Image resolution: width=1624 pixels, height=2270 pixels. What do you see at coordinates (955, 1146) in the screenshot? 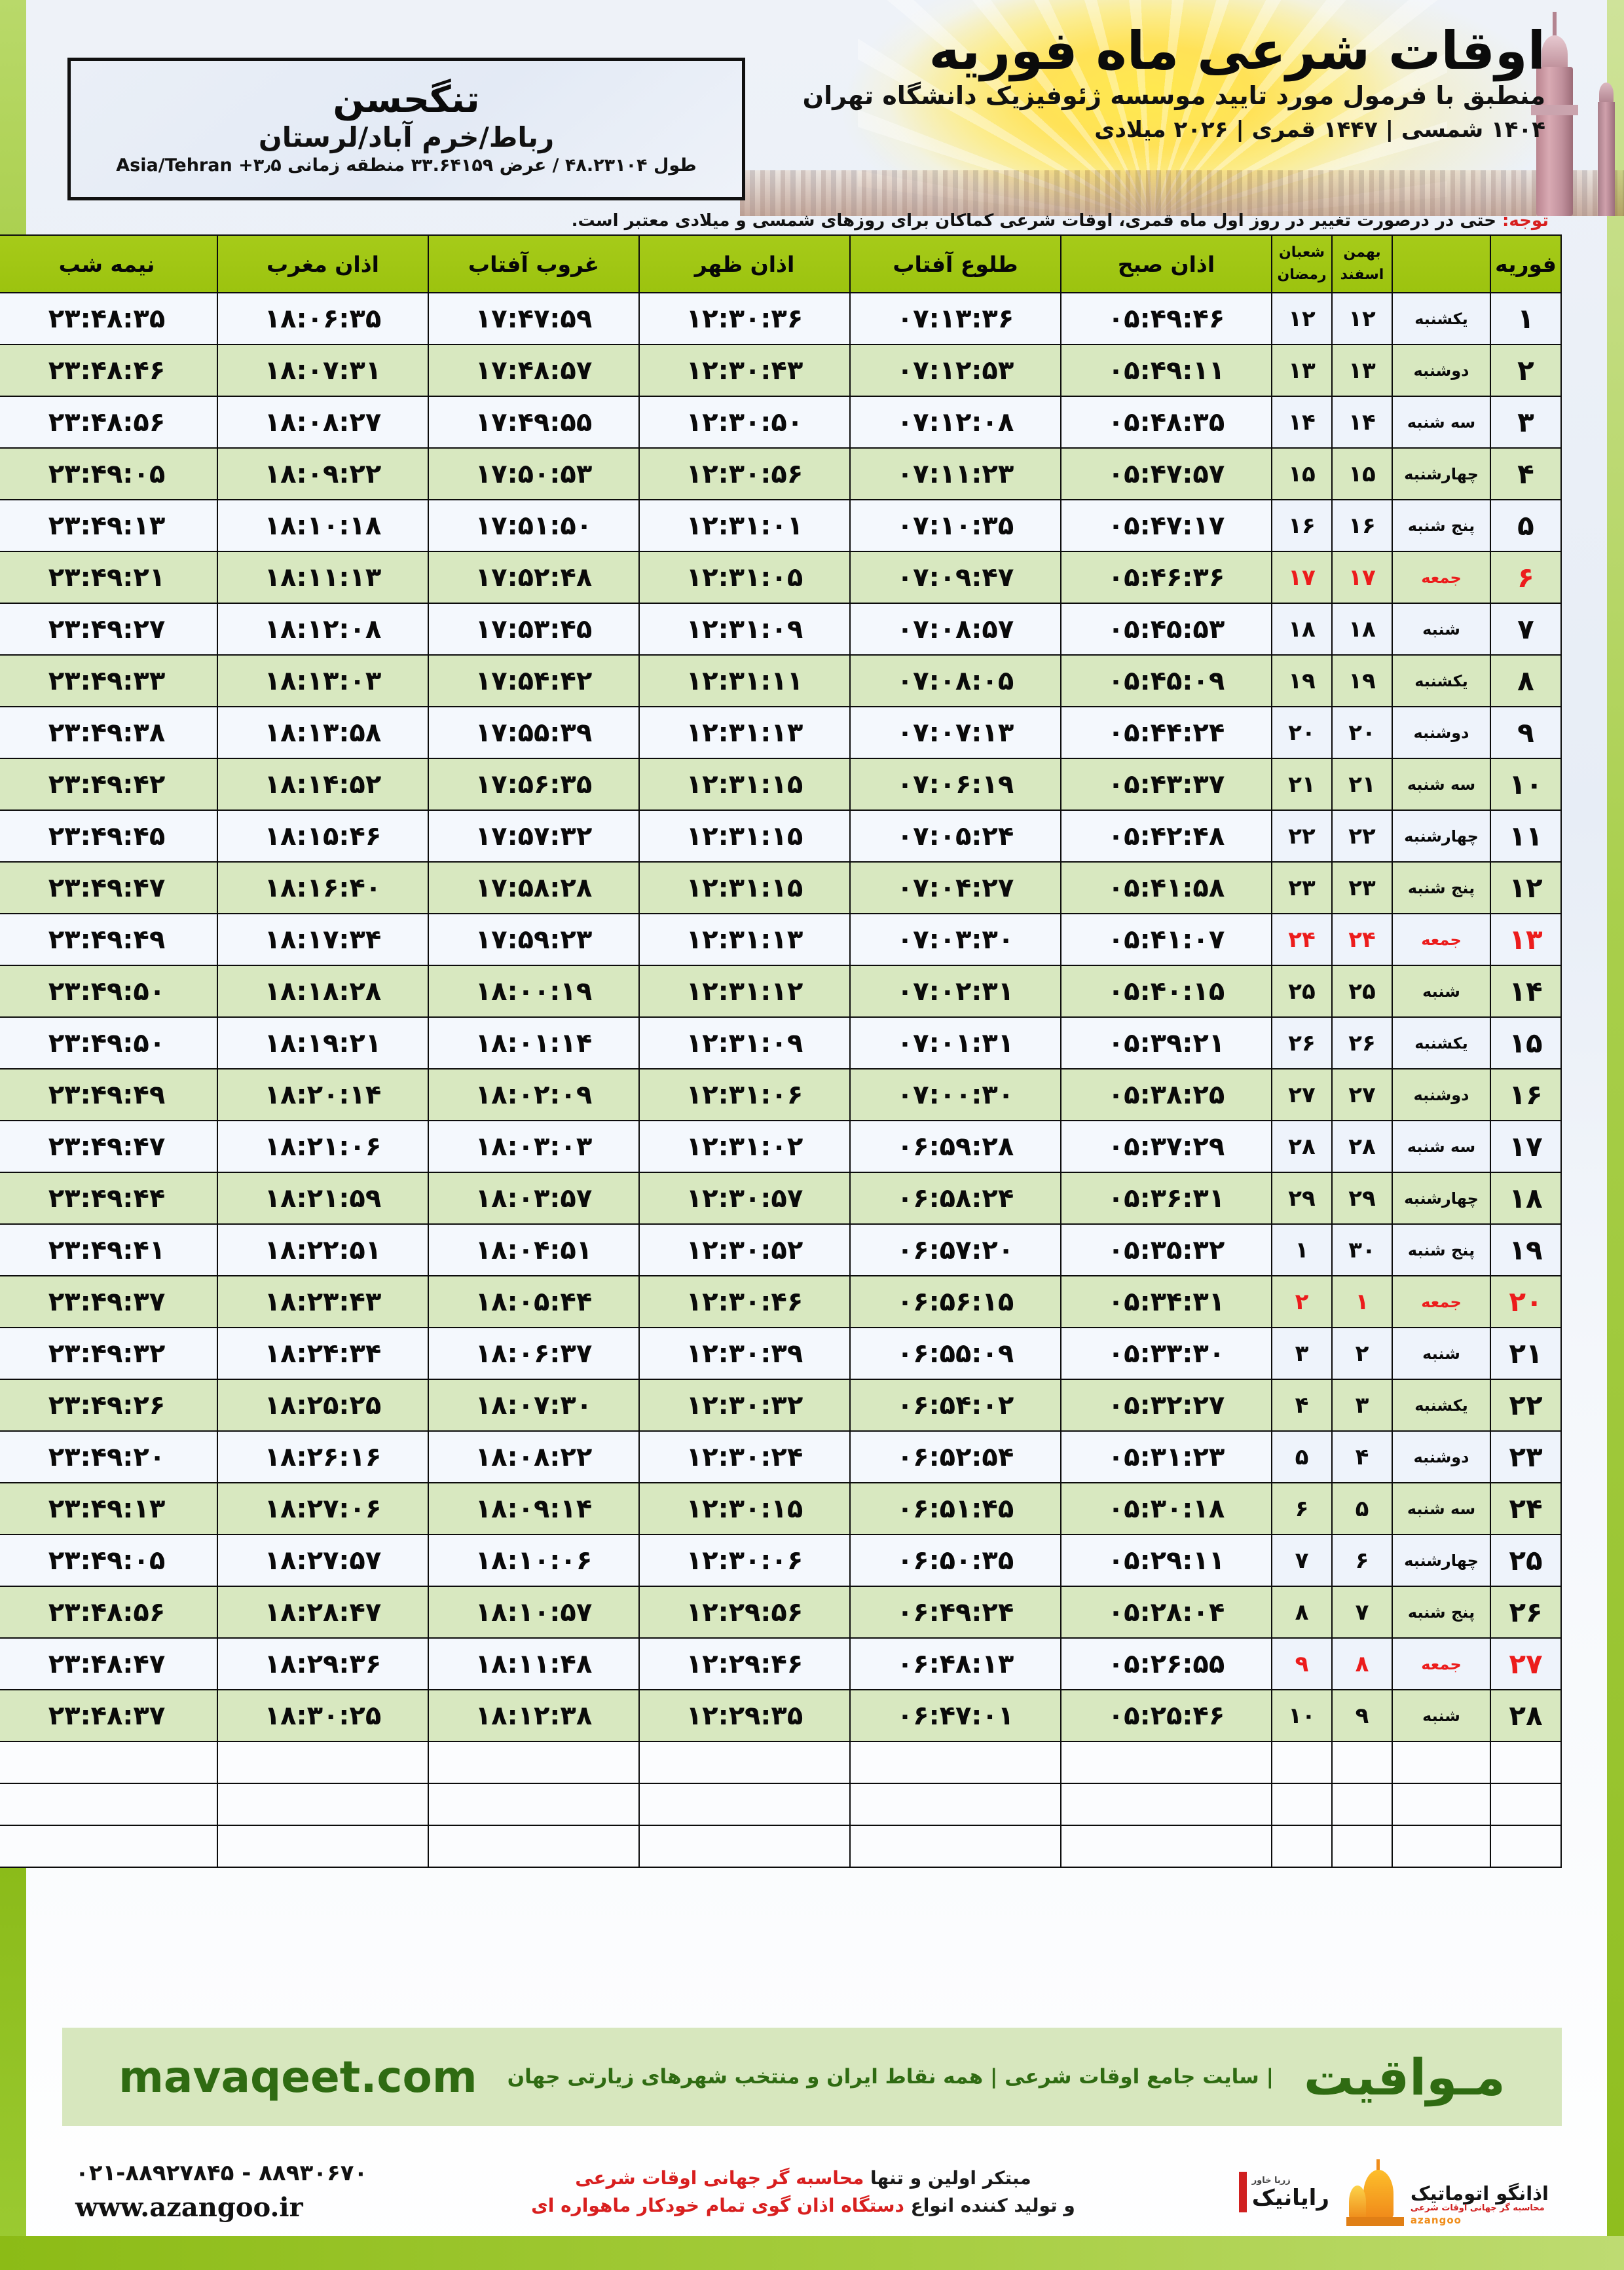
I see `cell-sunrise: ۰۶:۵۹:۲۸` at bounding box center [955, 1146].